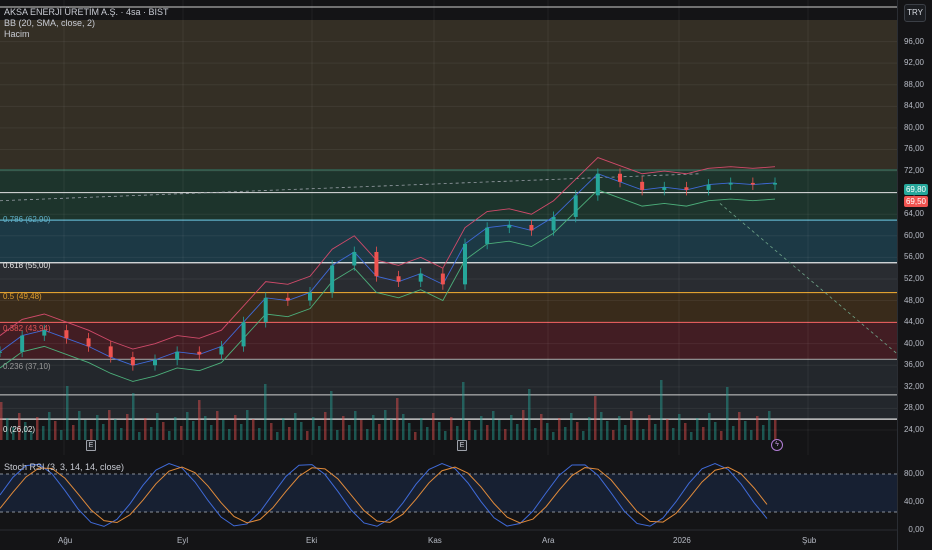  What do you see at coordinates (50, 23) in the screenshot?
I see `bb-indicator-label: BB (20, SMA, close, 2)` at bounding box center [50, 23].